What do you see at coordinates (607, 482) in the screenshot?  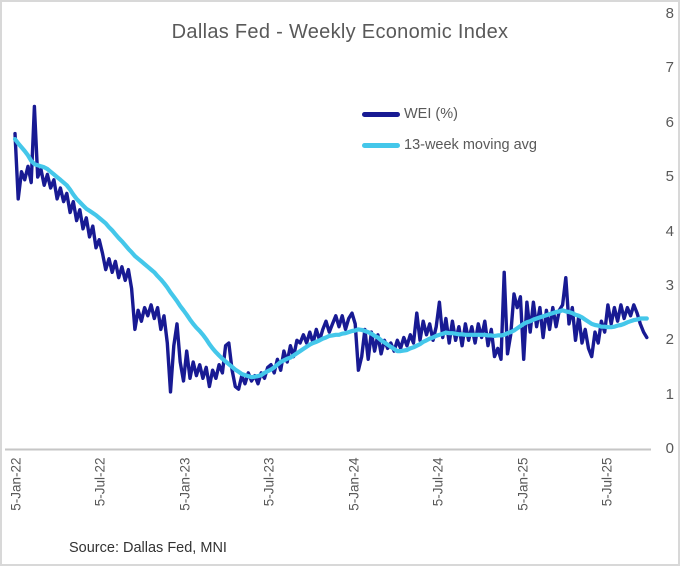 I see `x-tick-label: 5-Jul-25` at bounding box center [607, 482].